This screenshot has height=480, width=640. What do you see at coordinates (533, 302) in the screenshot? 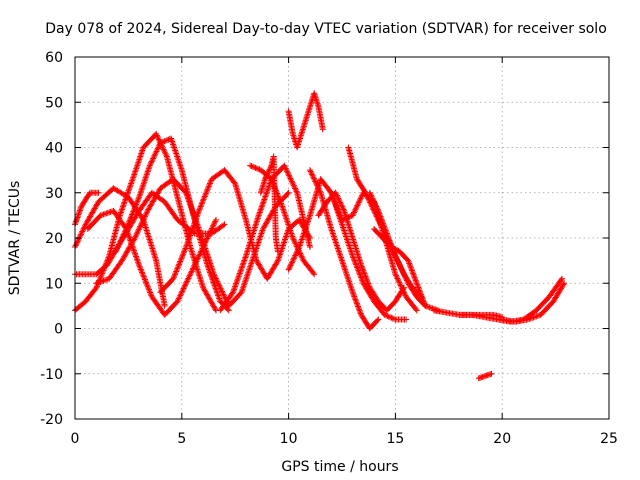
I see `series-arc-u` at bounding box center [533, 302].